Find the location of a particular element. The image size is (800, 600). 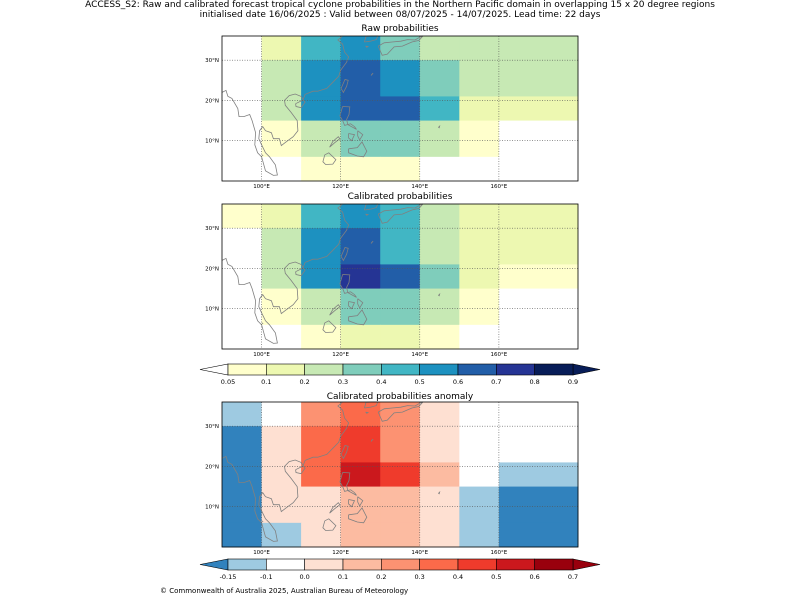

probability-colorbar: 0.05 0.1 0.2 0.3 0.4 0.5 0.6 0.7 0.8 0.9 is located at coordinates (400, 374).